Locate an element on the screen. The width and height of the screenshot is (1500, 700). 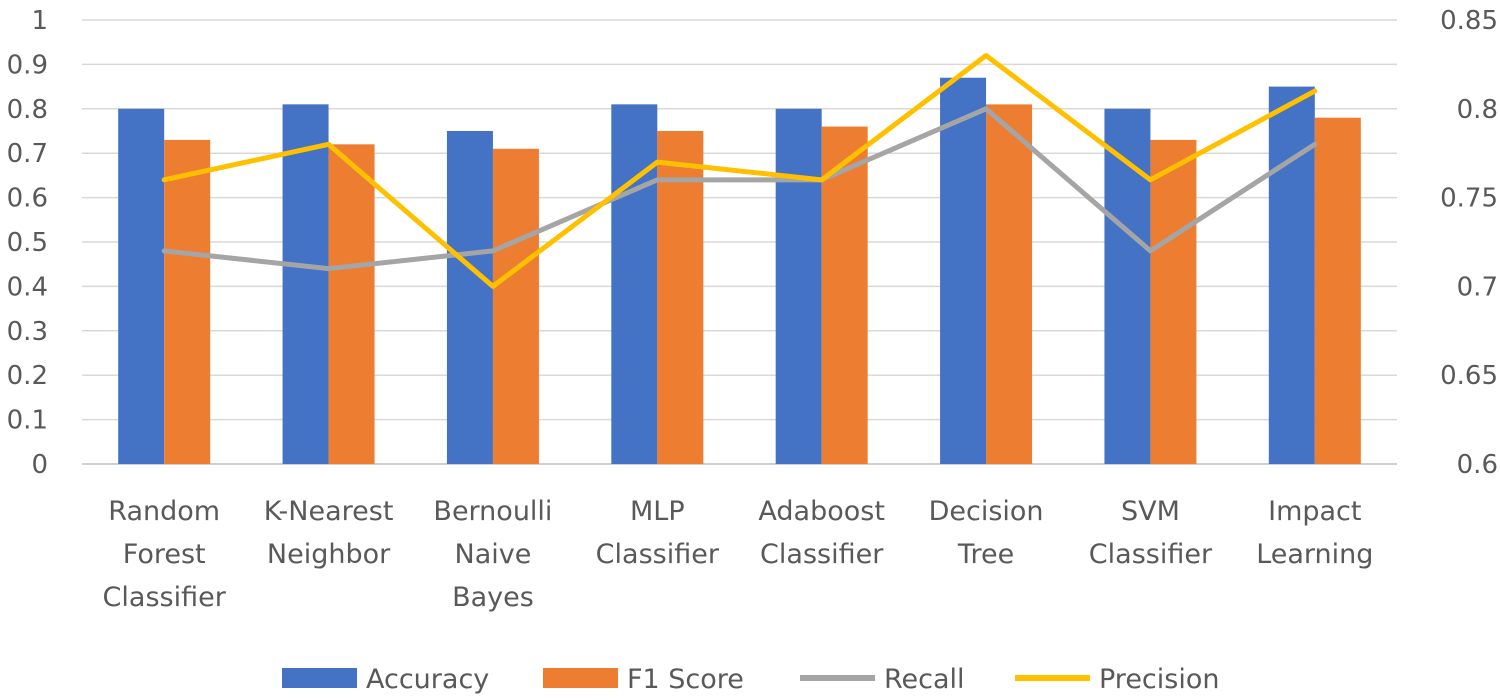
x-category-label: Bernoulli Naive Bayes is located at coordinates (492, 554).